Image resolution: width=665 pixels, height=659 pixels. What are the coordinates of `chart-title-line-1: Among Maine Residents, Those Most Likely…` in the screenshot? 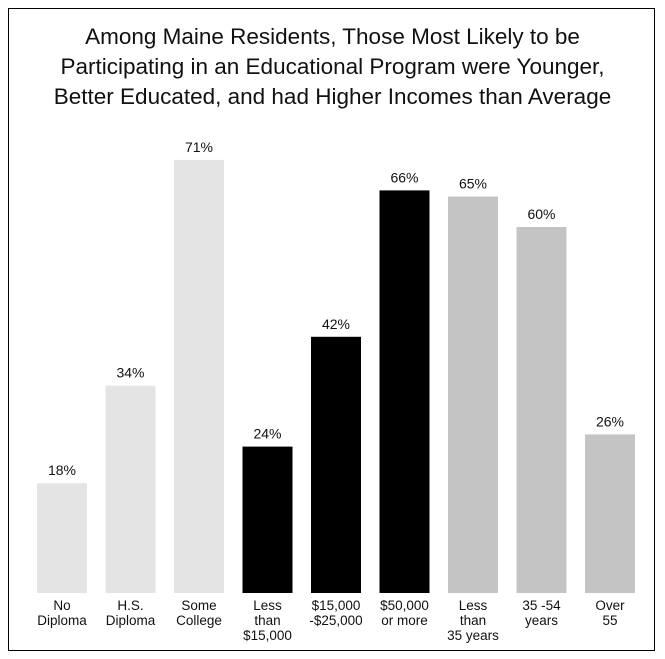 It's located at (332, 36).